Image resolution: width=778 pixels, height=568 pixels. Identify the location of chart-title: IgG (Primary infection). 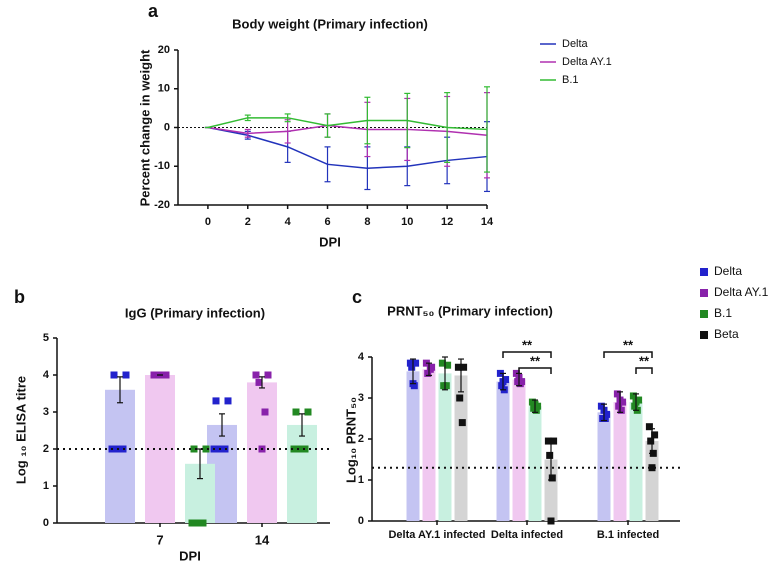
(195, 312).